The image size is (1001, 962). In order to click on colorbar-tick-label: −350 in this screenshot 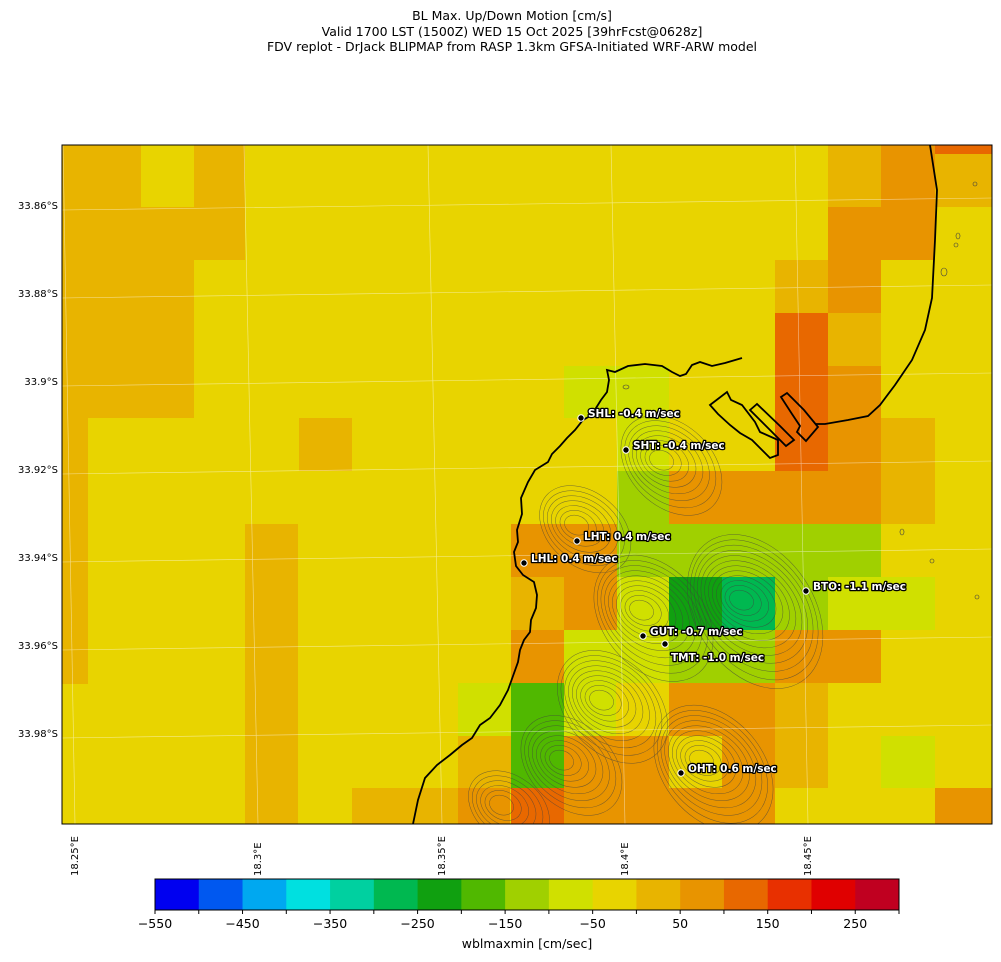, I will do `click(330, 923)`.